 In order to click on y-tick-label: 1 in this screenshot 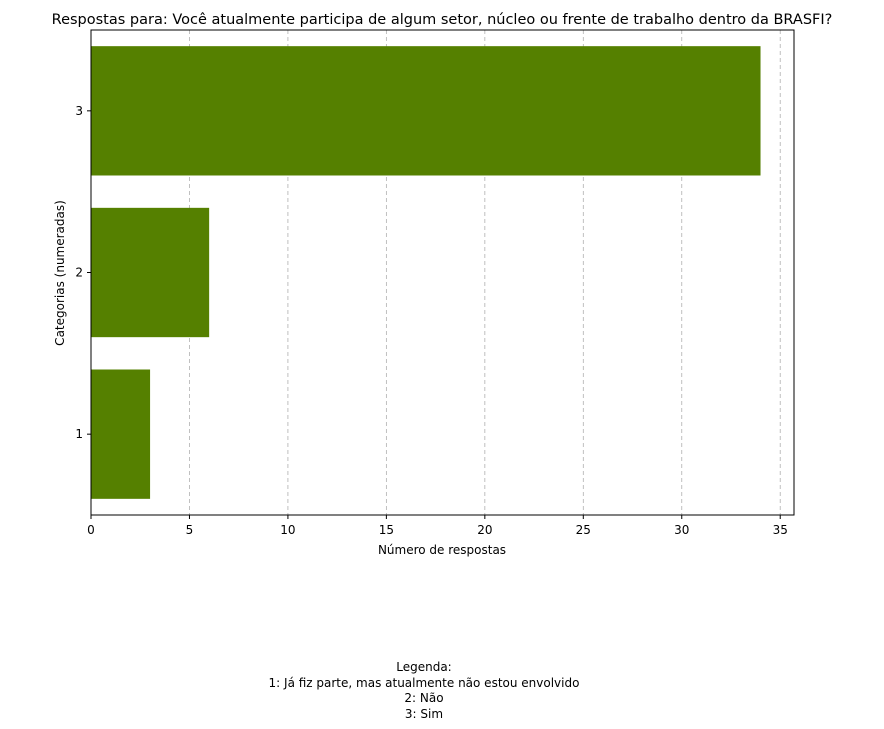, I will do `click(79, 434)`.